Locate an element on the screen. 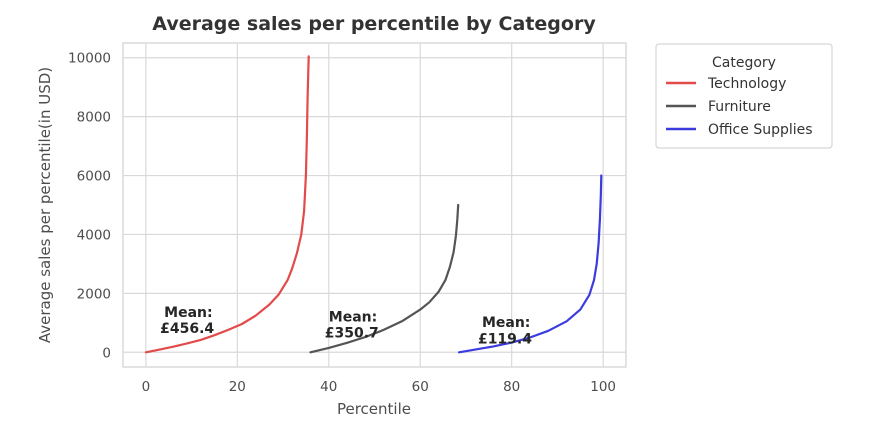 The image size is (889, 428). chart-title: Average sales per percentile by Category is located at coordinates (374, 24).